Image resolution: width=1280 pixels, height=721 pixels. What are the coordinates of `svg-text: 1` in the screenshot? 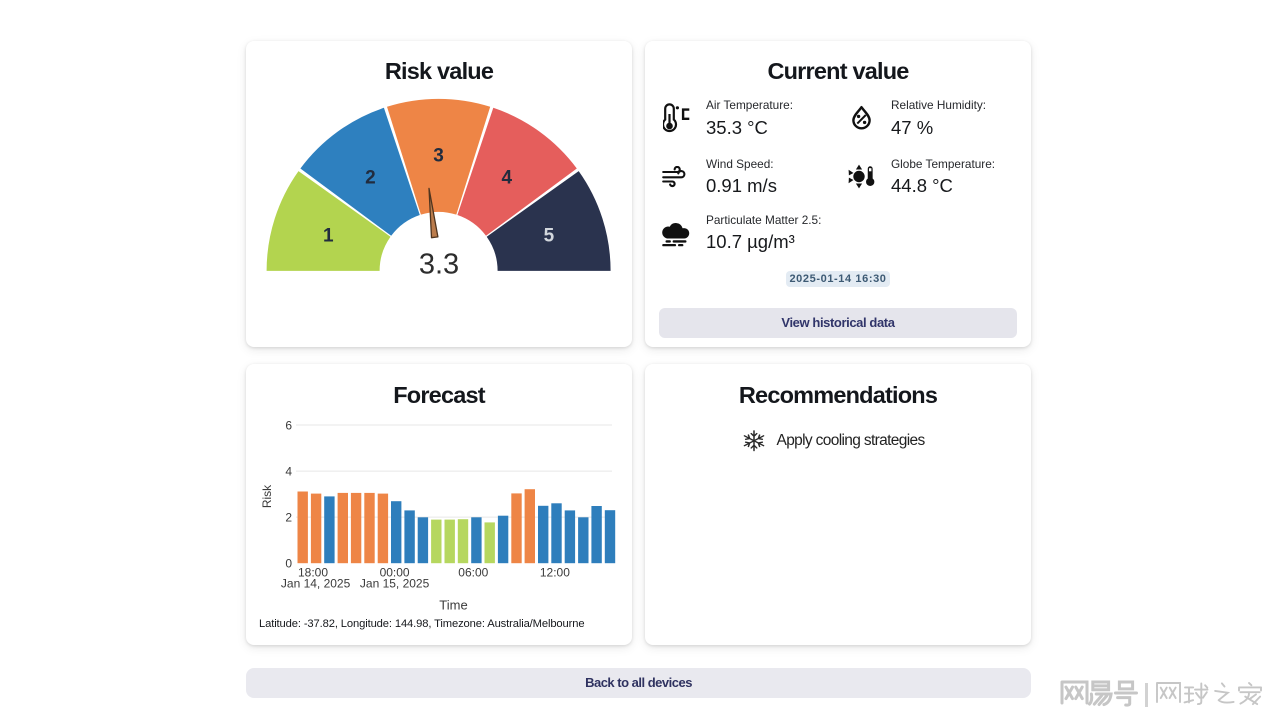 It's located at (328, 236).